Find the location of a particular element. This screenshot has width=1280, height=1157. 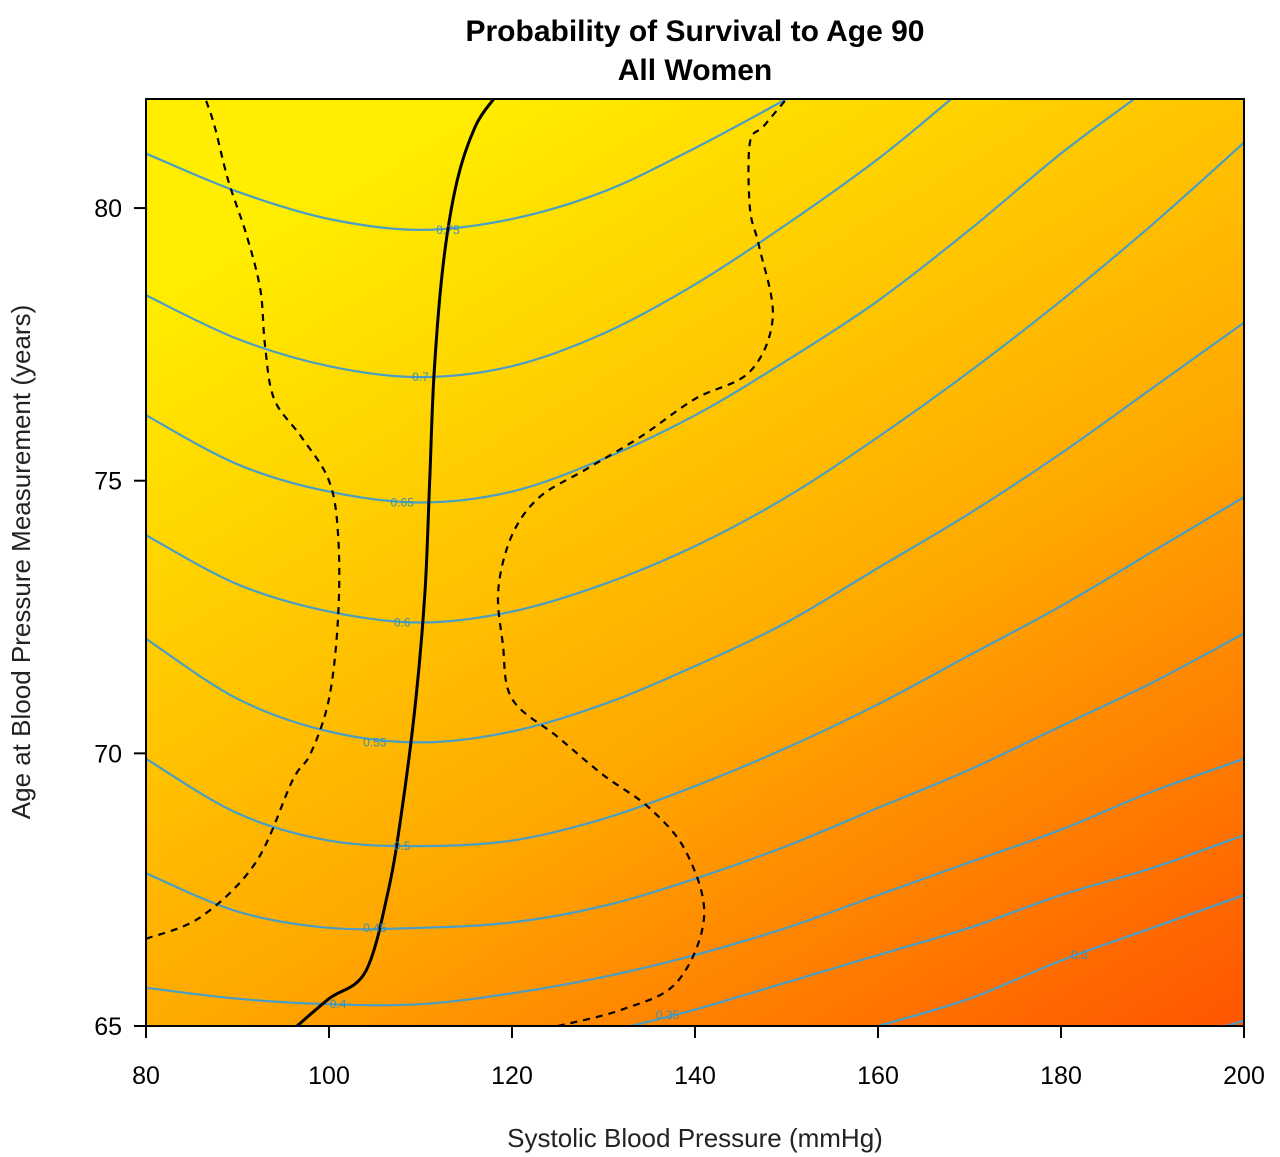

contour-line-0.75 is located at coordinates (467, 165).